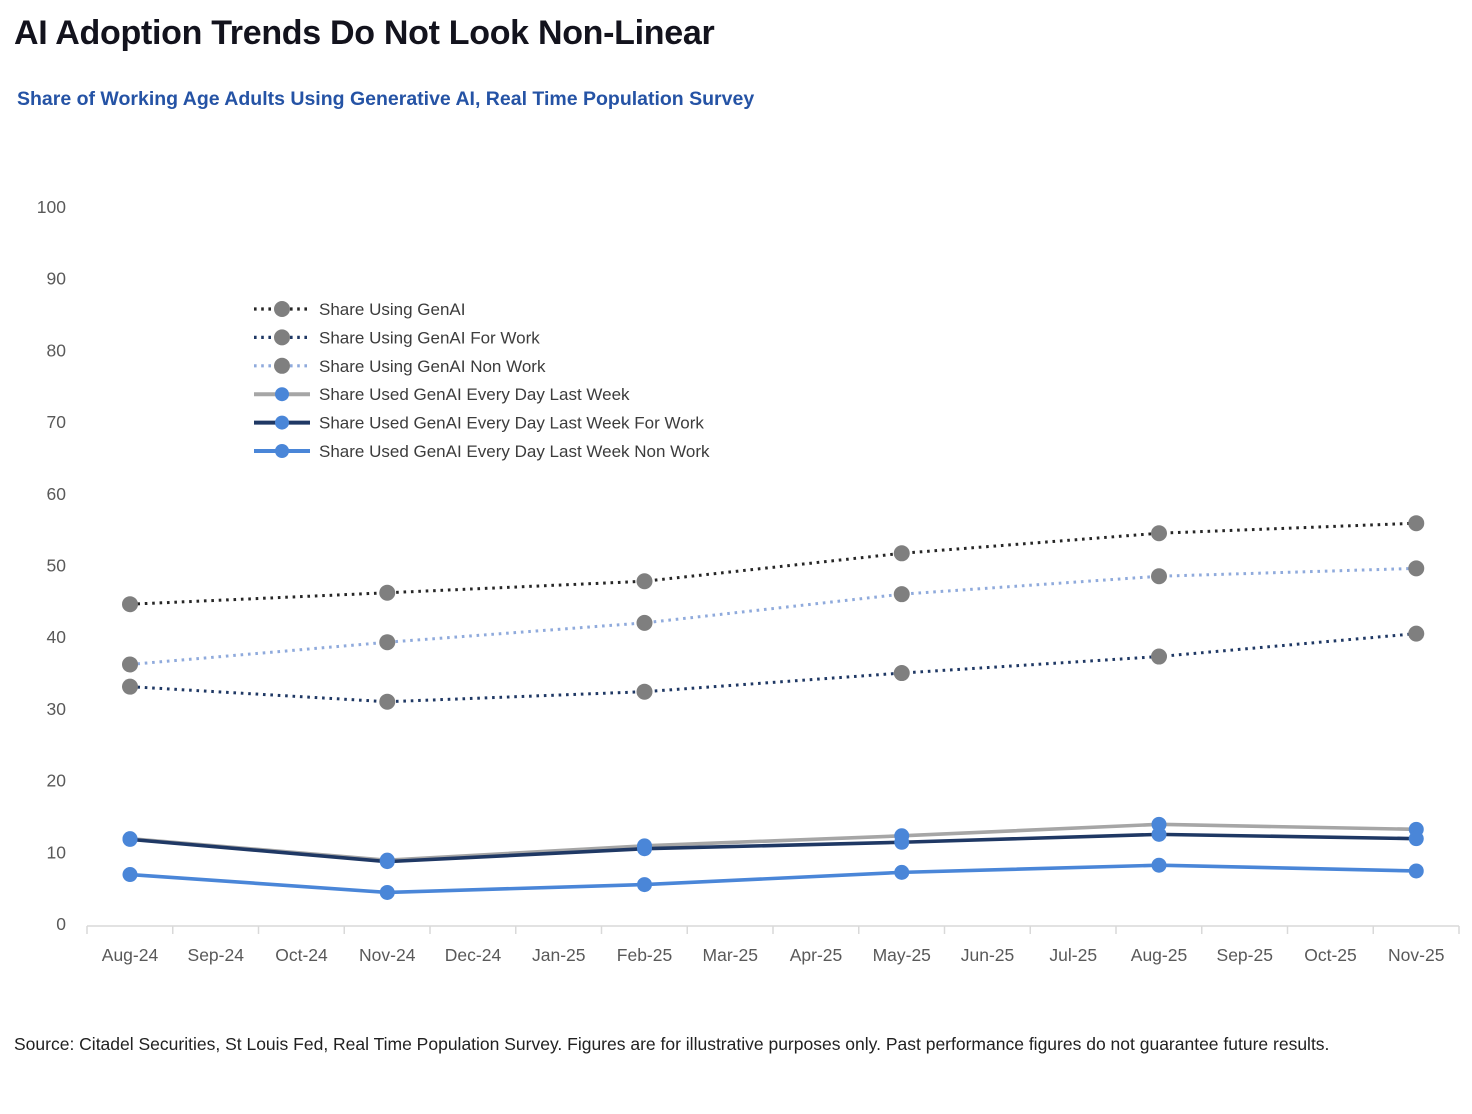 The image size is (1472, 1114). Describe the element at coordinates (1073, 955) in the screenshot. I see `x-axis-tick-label: Jul-25` at that location.